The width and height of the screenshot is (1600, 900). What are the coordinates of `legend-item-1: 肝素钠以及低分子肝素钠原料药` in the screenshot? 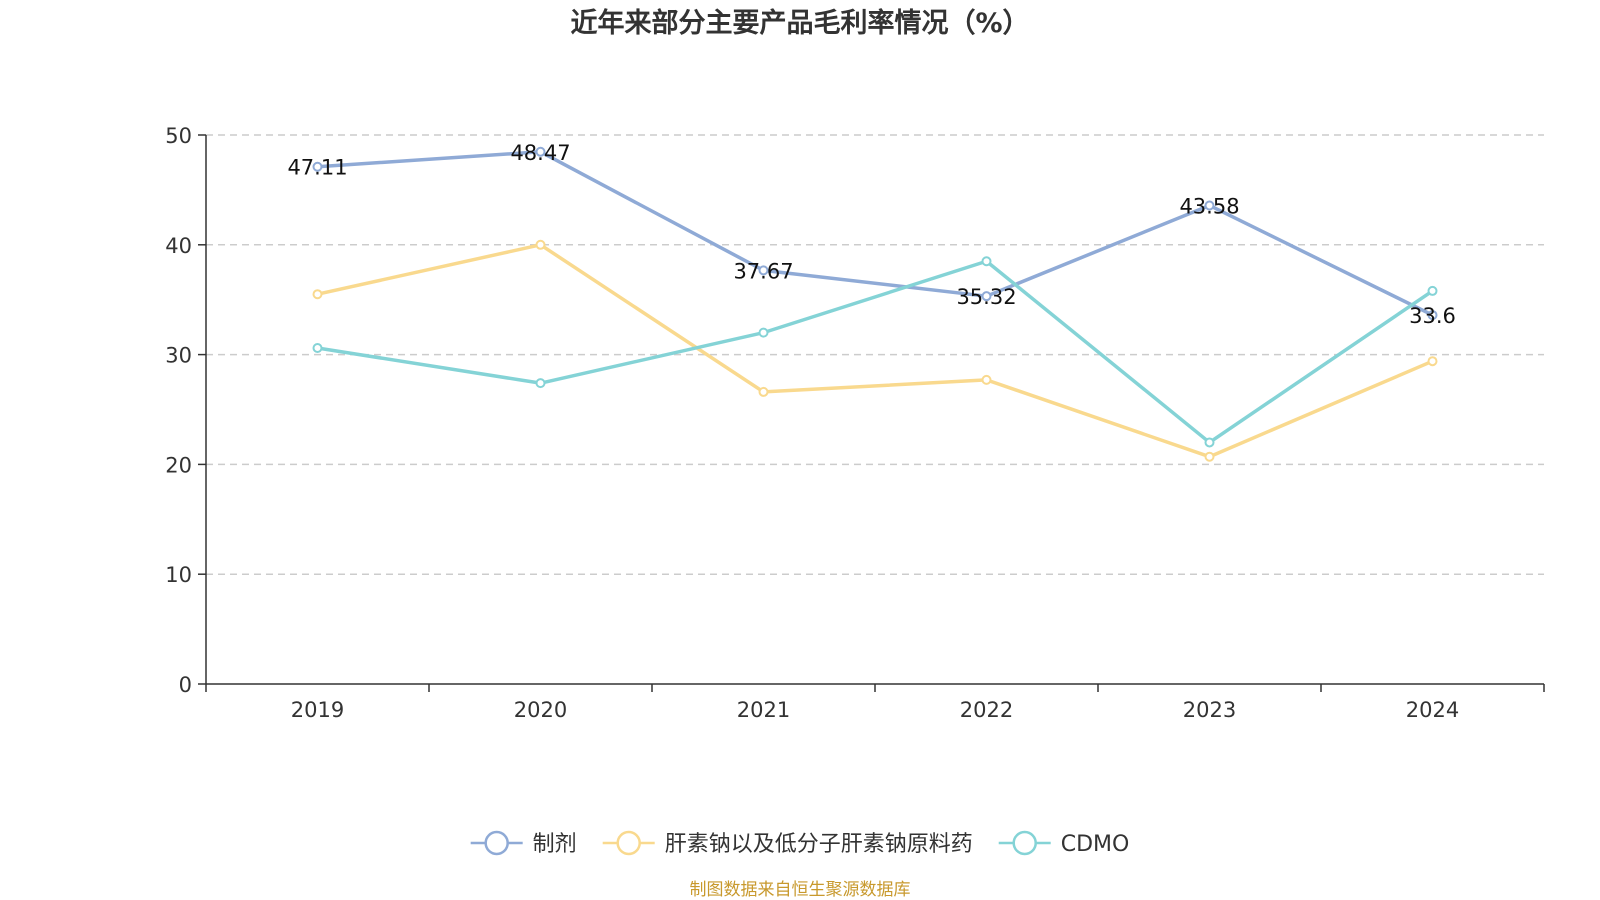 It's located at (787, 843).